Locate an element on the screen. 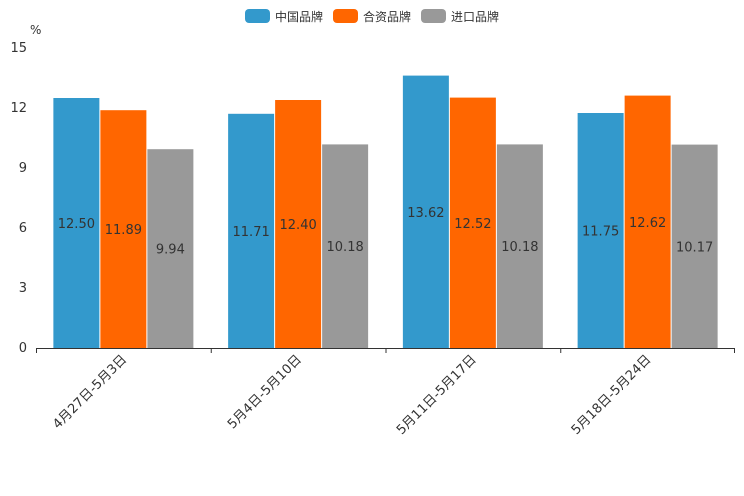 This screenshot has width=744, height=496. legend-item-import-brand: 进口品牌 is located at coordinates (460, 16).